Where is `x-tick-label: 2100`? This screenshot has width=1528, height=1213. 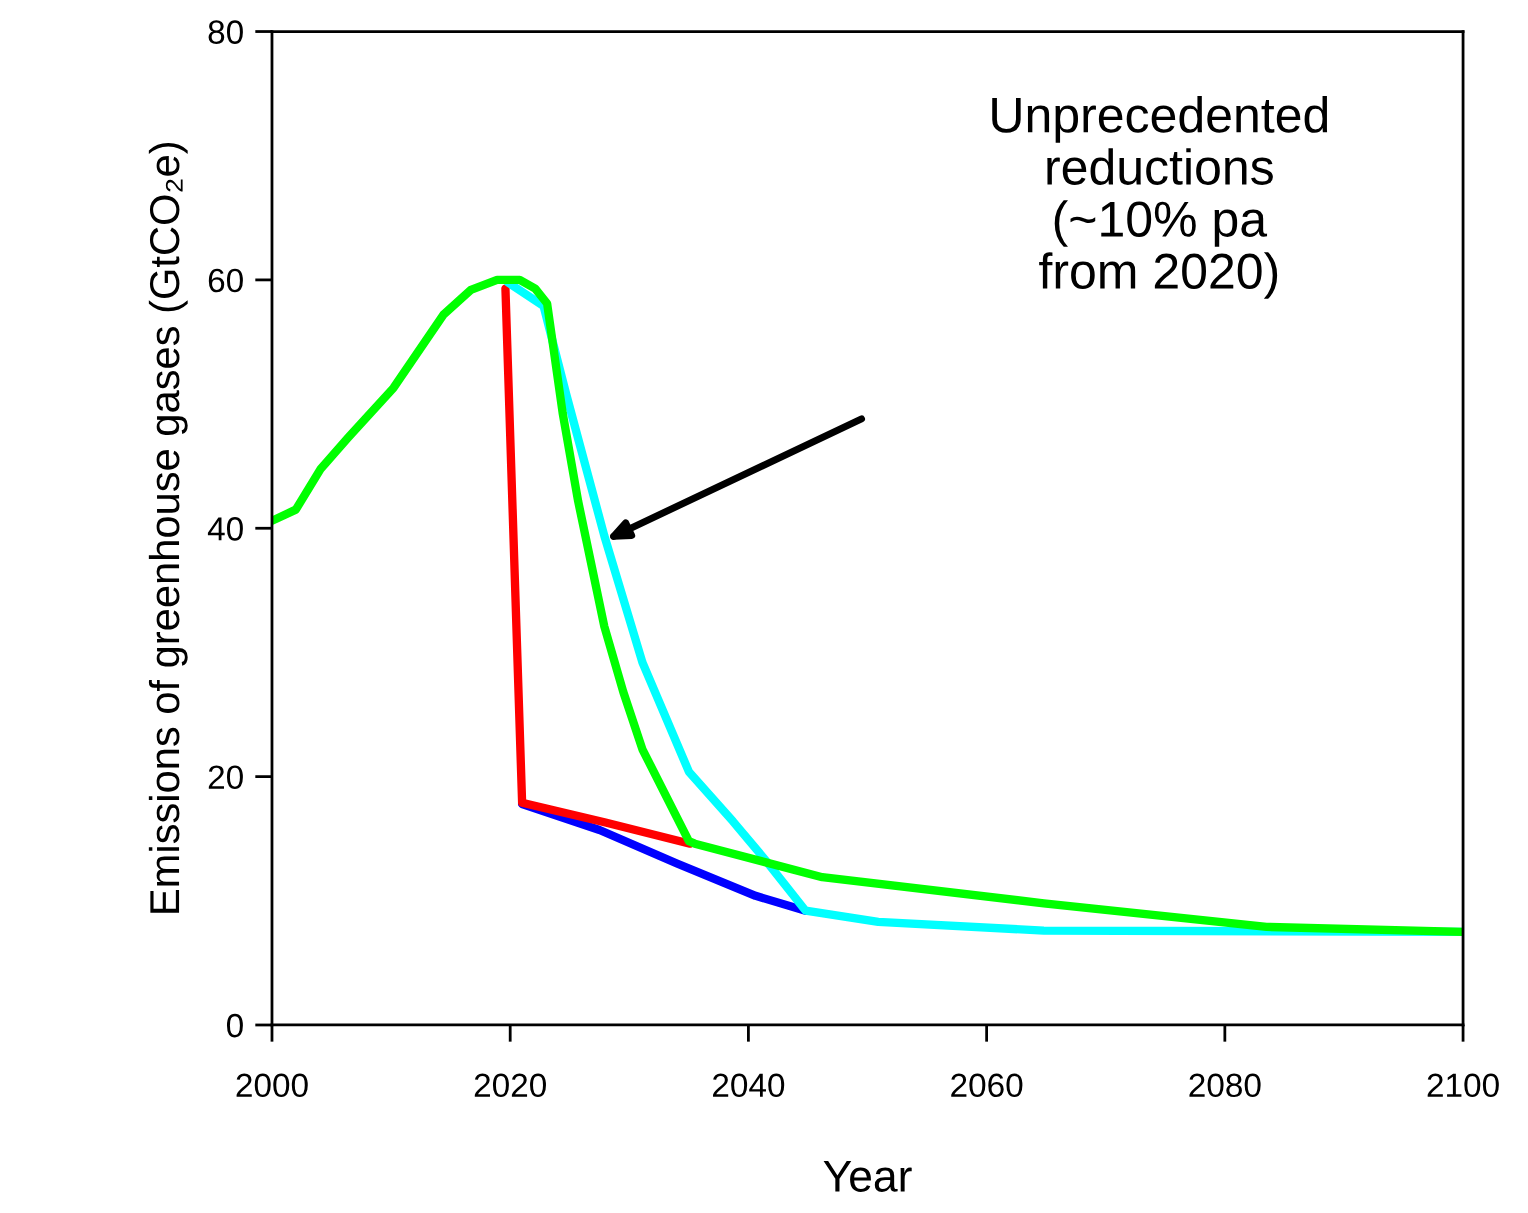 x-tick-label: 2100 is located at coordinates (1463, 1085).